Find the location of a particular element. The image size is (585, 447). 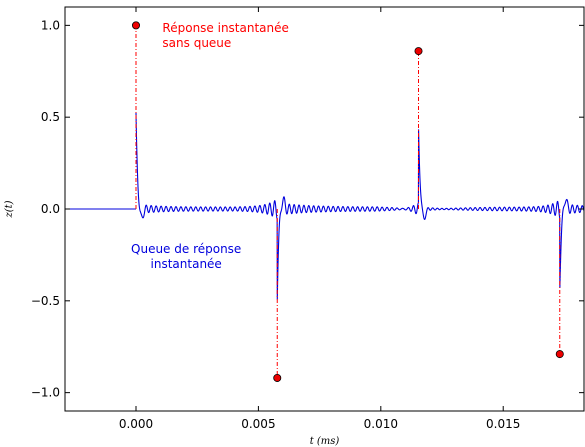

y-axis-title: z(t) is located at coordinates (9, 209).